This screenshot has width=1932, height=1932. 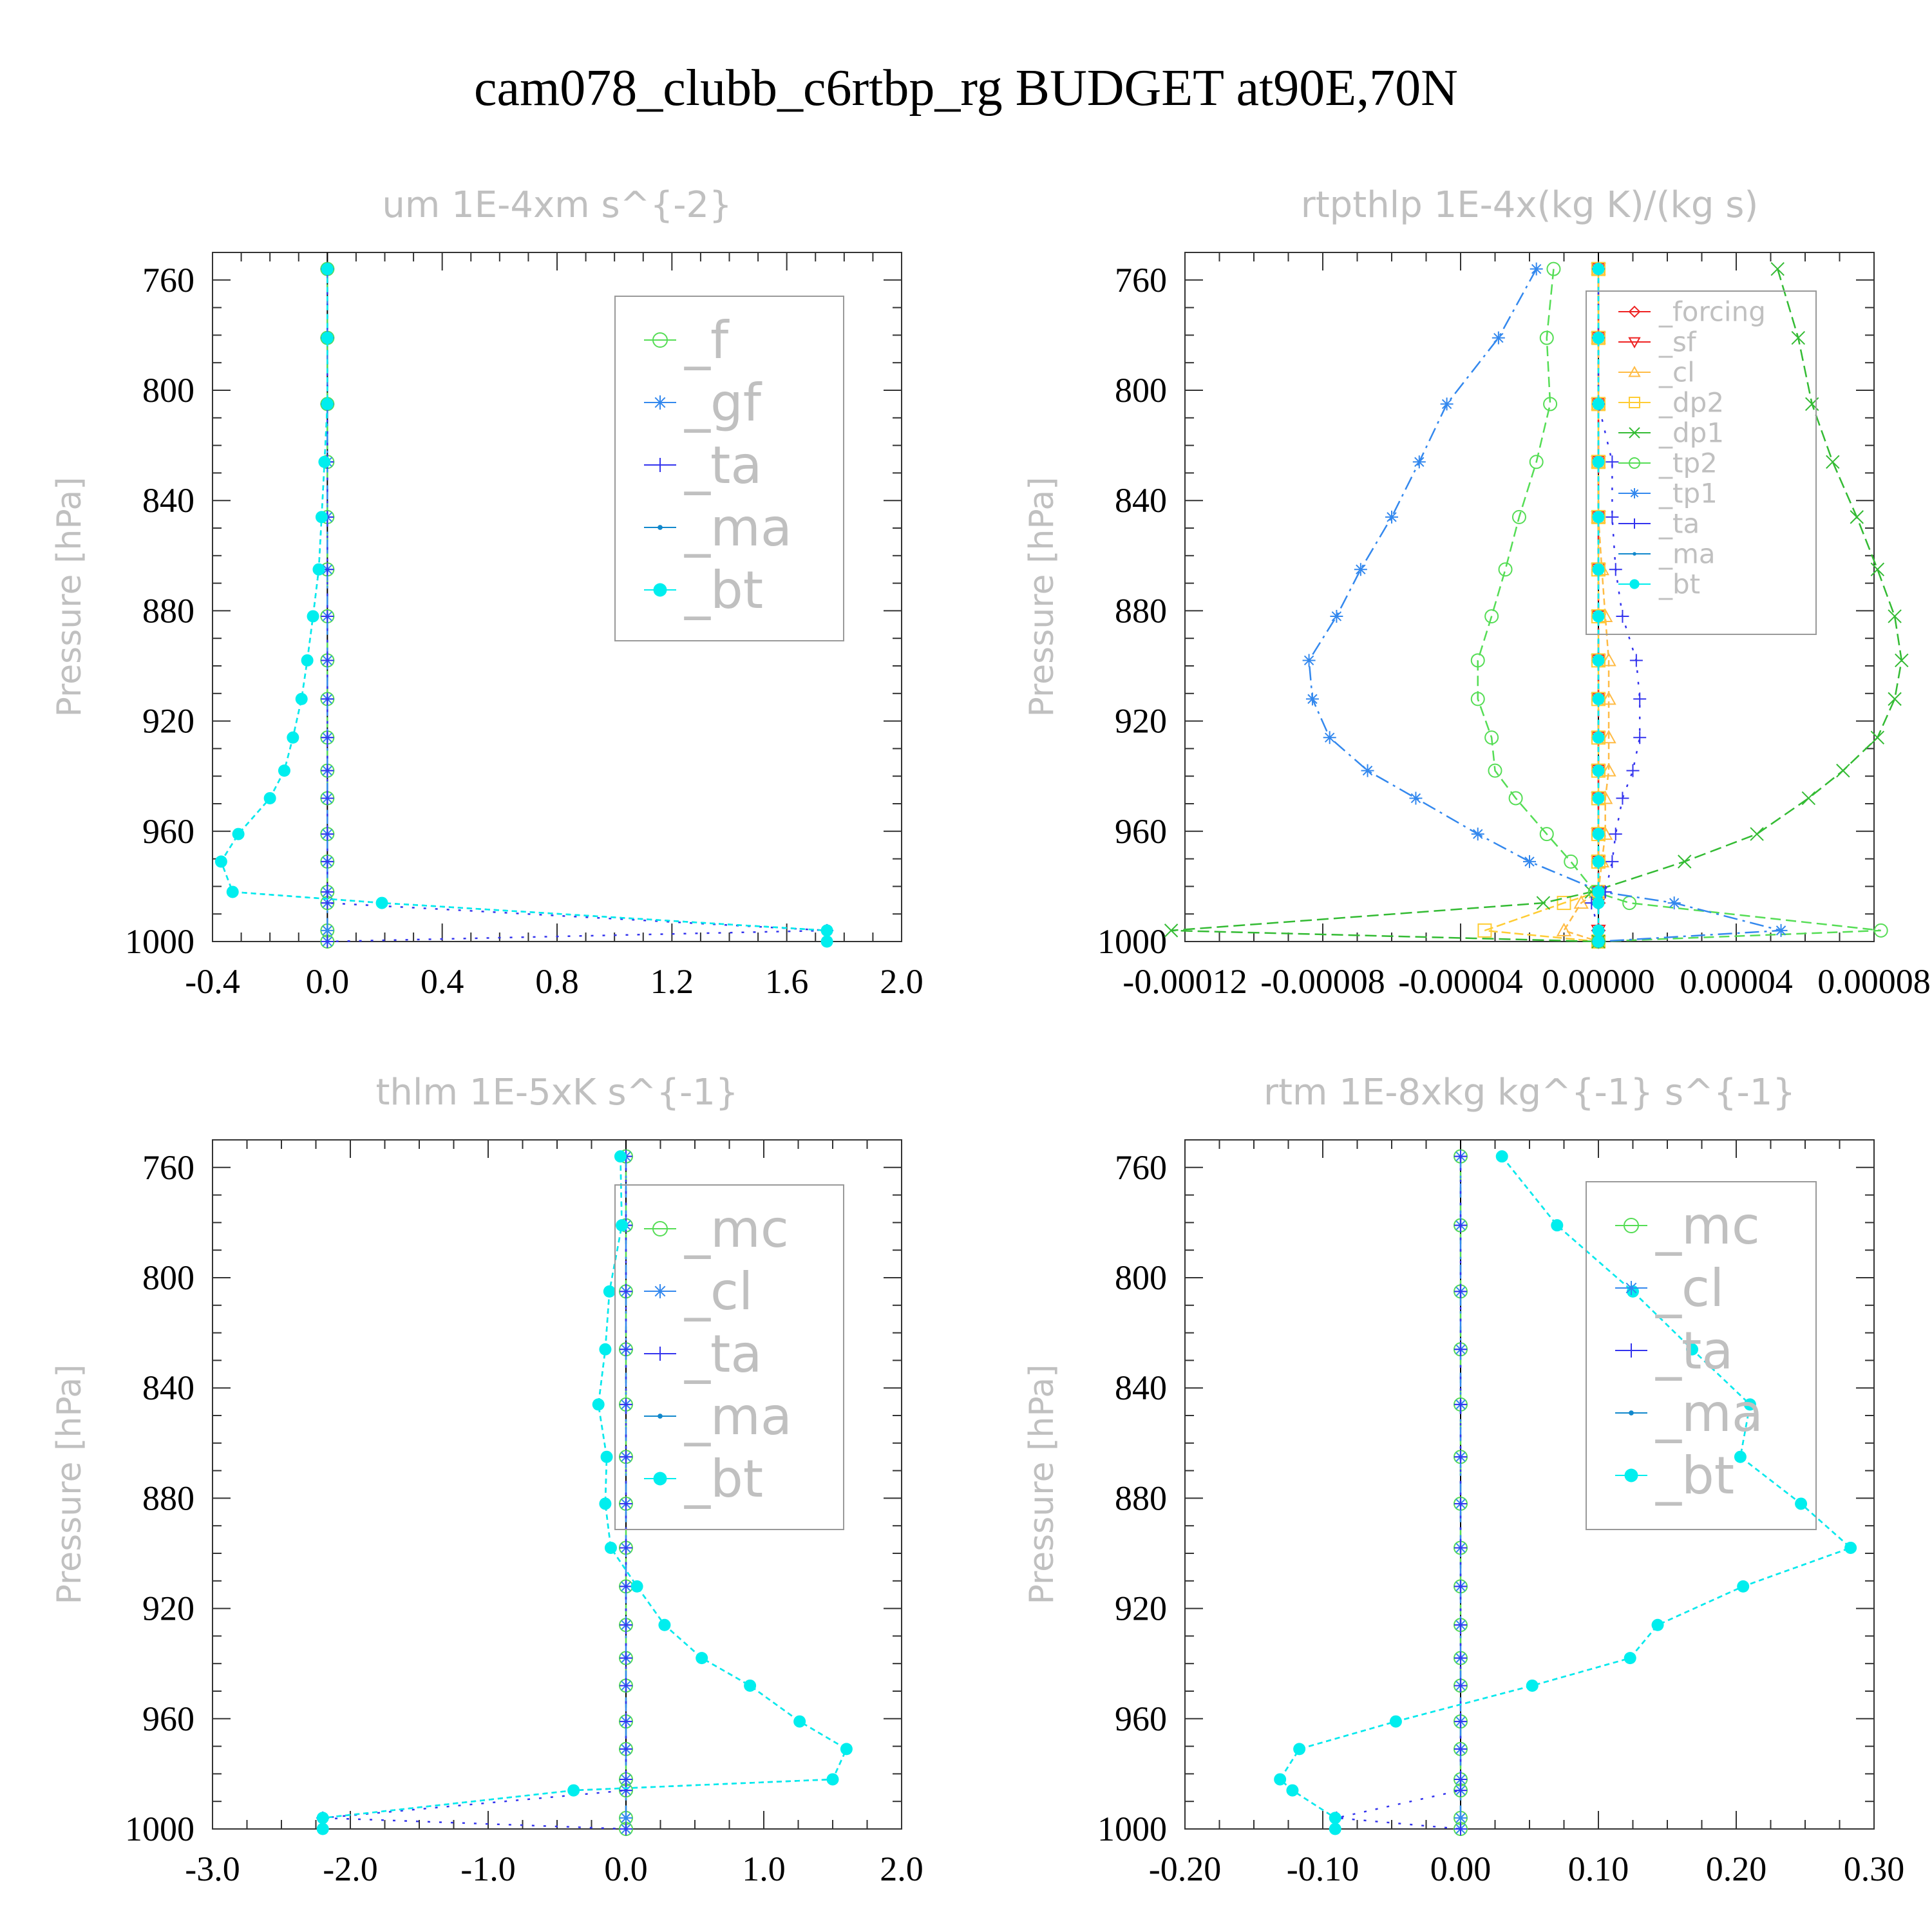 What do you see at coordinates (168, 1387) in the screenshot?
I see `y-tick-label: 840` at bounding box center [168, 1387].